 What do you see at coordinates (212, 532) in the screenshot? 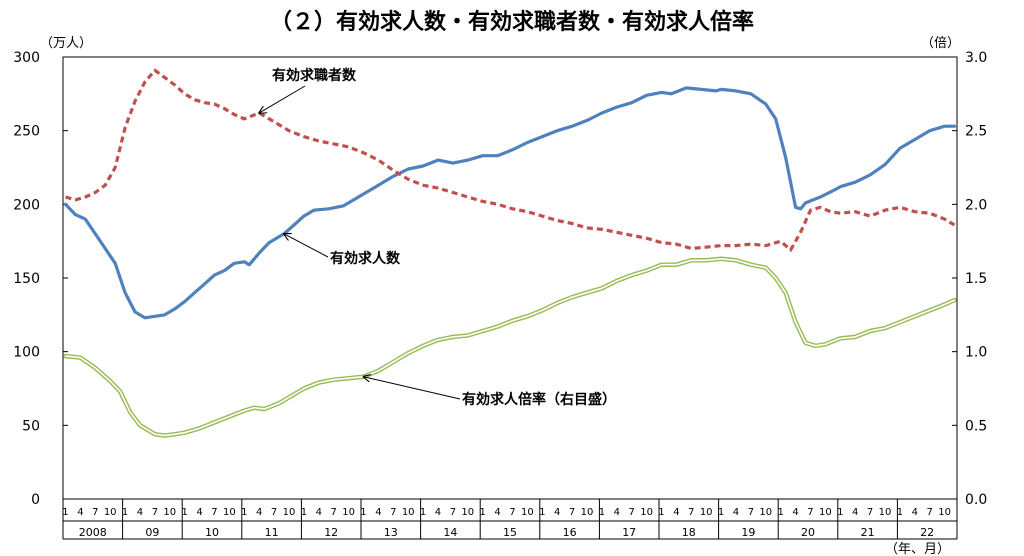
I see `year-label: 10` at bounding box center [212, 532].